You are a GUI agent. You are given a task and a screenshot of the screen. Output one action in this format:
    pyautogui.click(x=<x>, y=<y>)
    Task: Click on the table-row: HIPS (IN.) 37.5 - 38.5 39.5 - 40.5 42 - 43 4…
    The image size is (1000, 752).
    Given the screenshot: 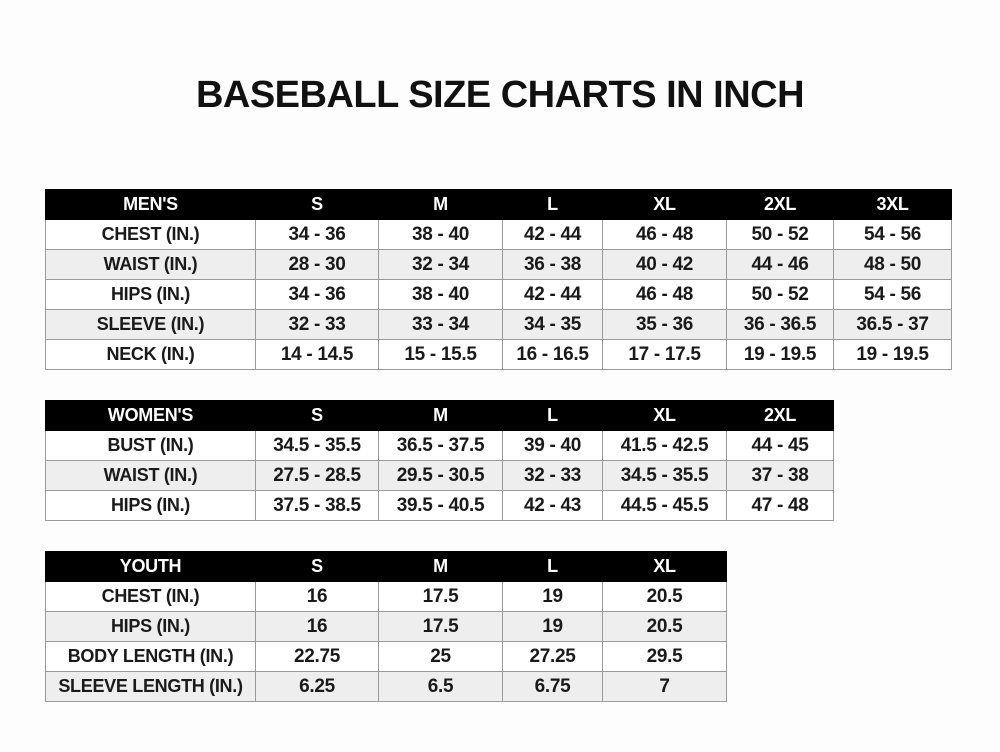 What is the action you would take?
    pyautogui.click(x=439, y=505)
    